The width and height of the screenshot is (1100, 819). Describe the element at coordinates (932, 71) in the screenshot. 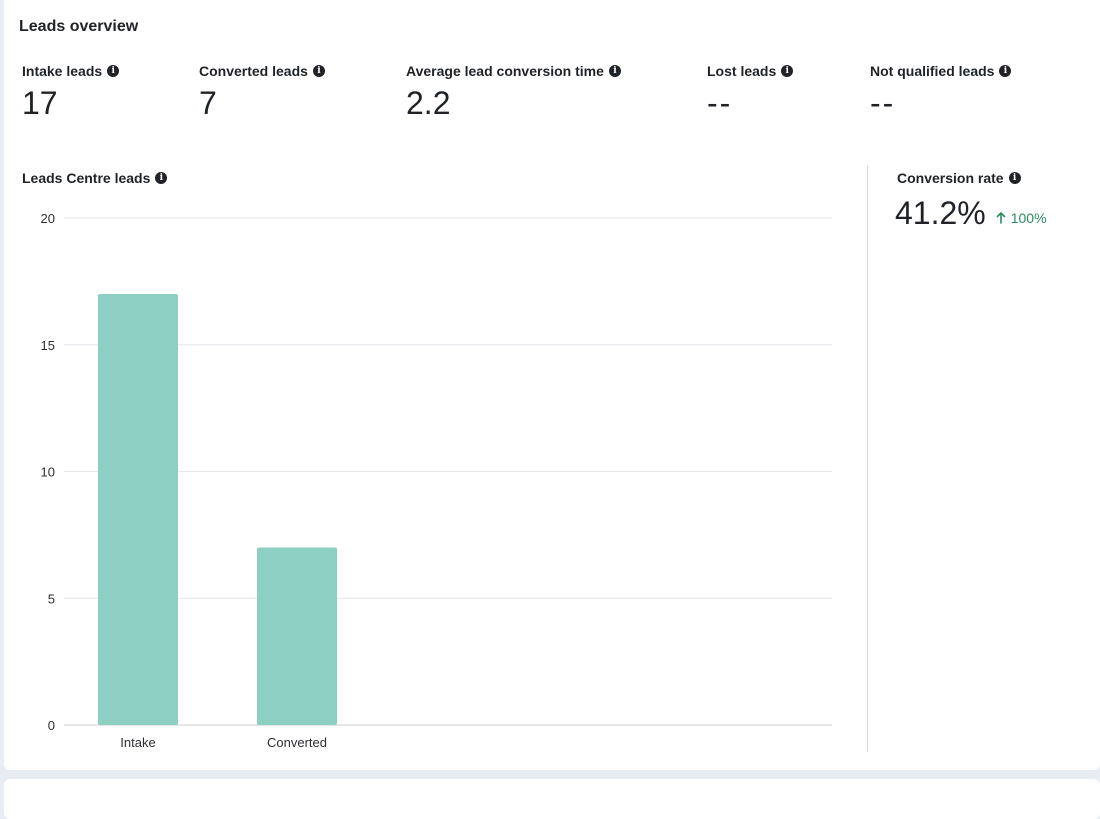

I see `metric-label: Not qualified leads` at that location.